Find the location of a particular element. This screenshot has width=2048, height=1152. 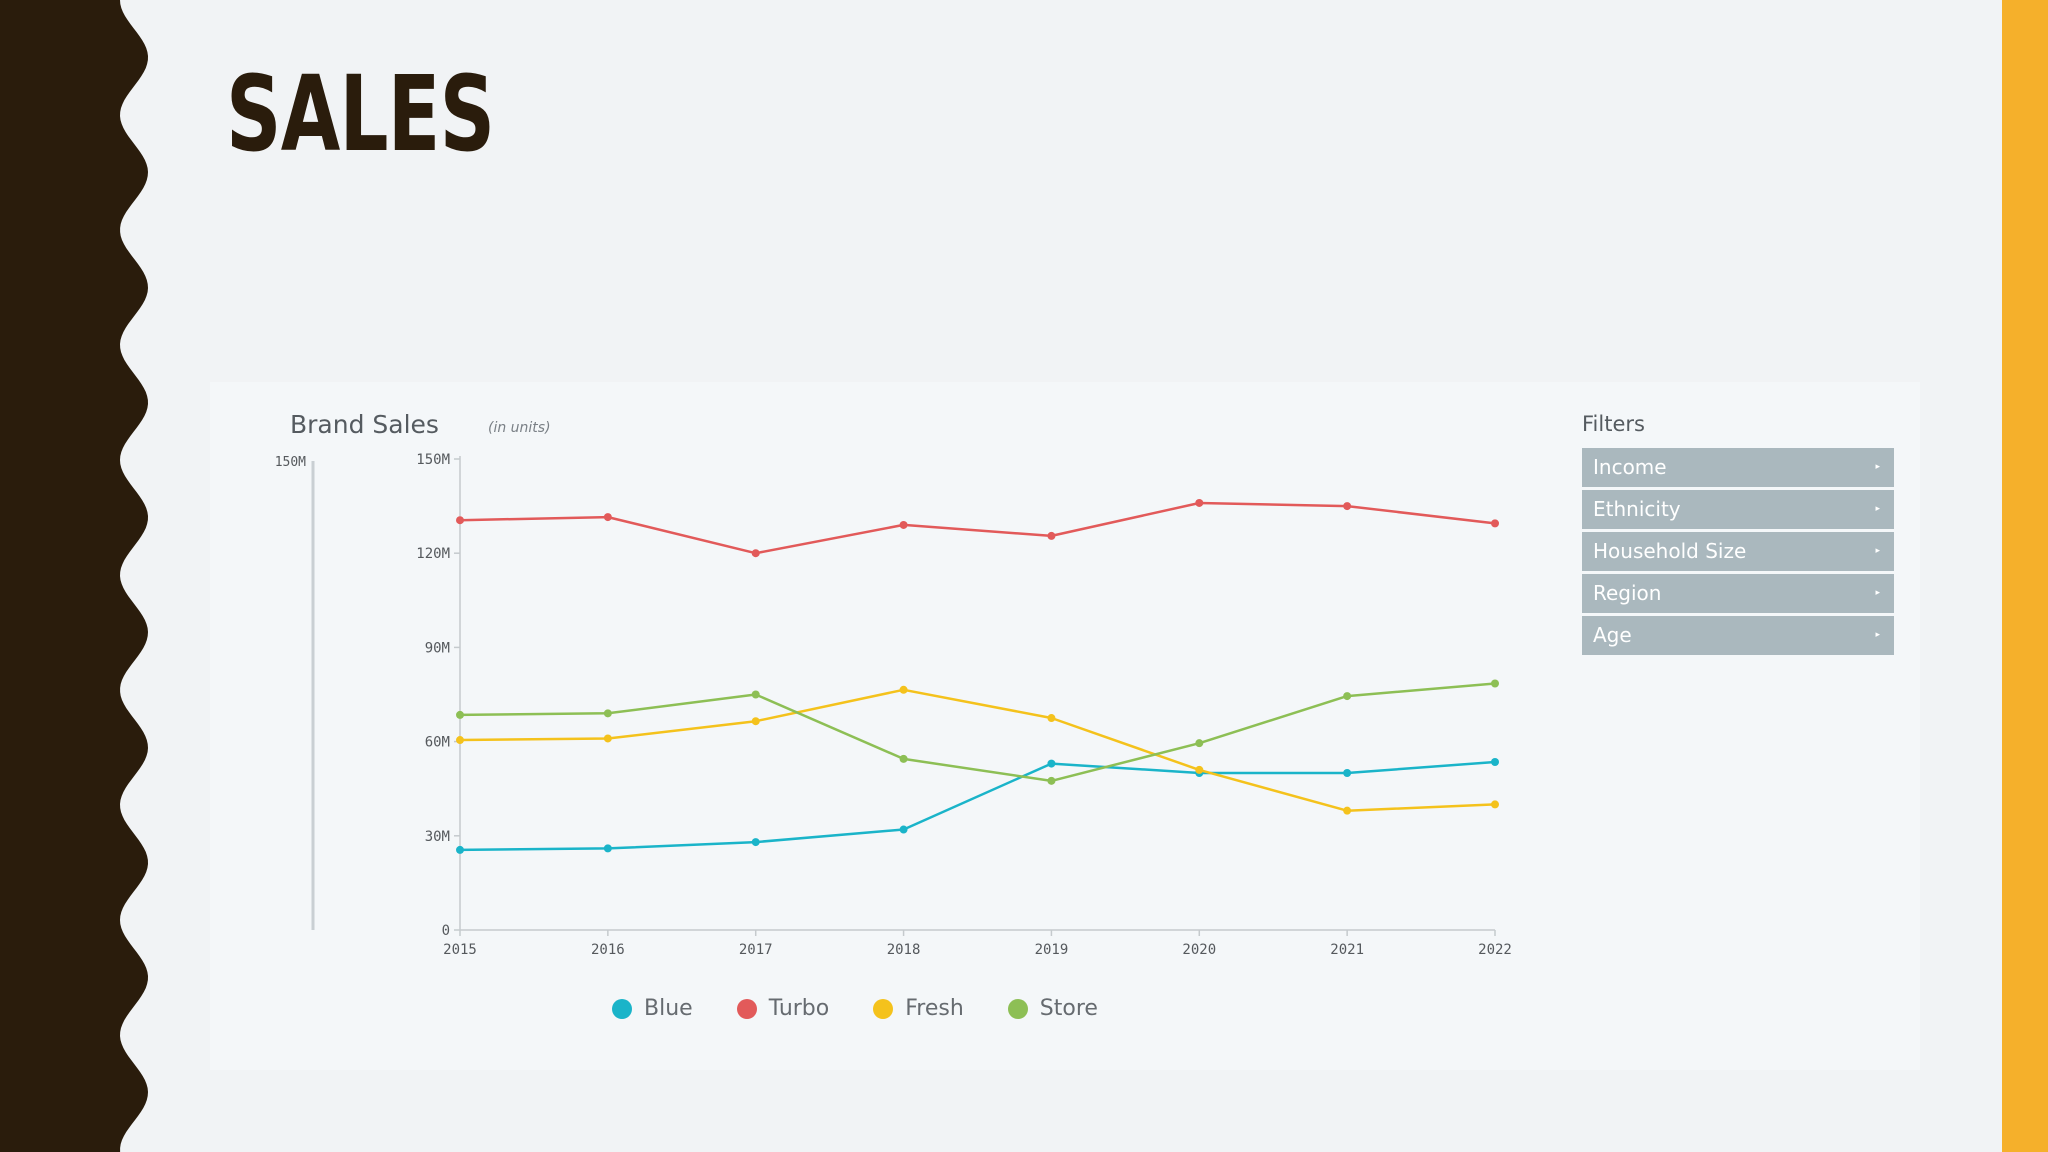

legend-label: Turbo is located at coordinates (799, 1008).